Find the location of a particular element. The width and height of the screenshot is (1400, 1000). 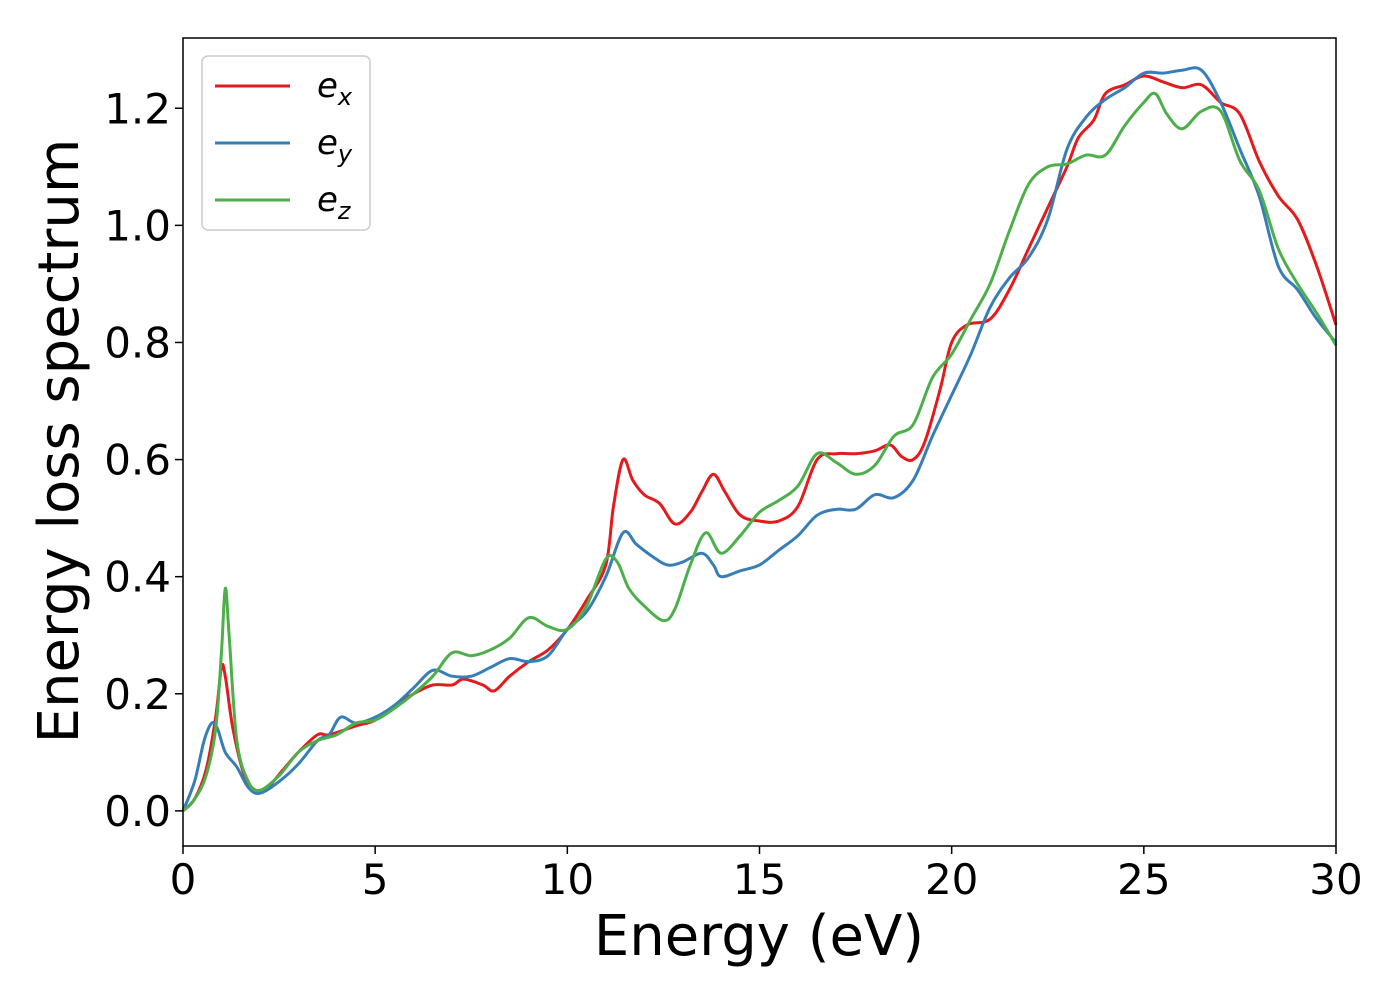

y-tick-label: 0.0 is located at coordinates (137, 811).